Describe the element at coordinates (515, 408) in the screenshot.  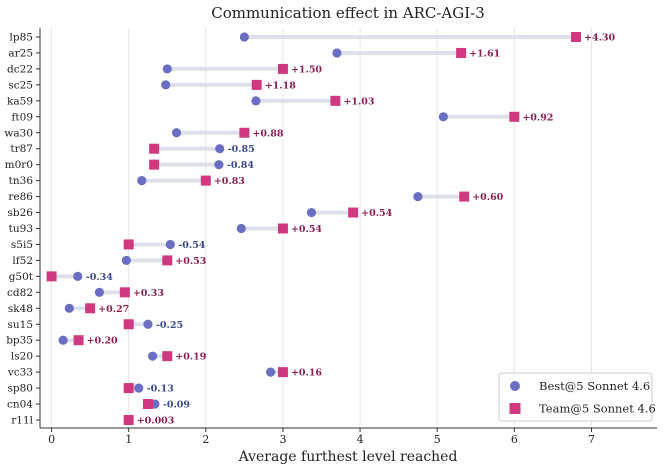
I see `legend-team-marker` at that location.